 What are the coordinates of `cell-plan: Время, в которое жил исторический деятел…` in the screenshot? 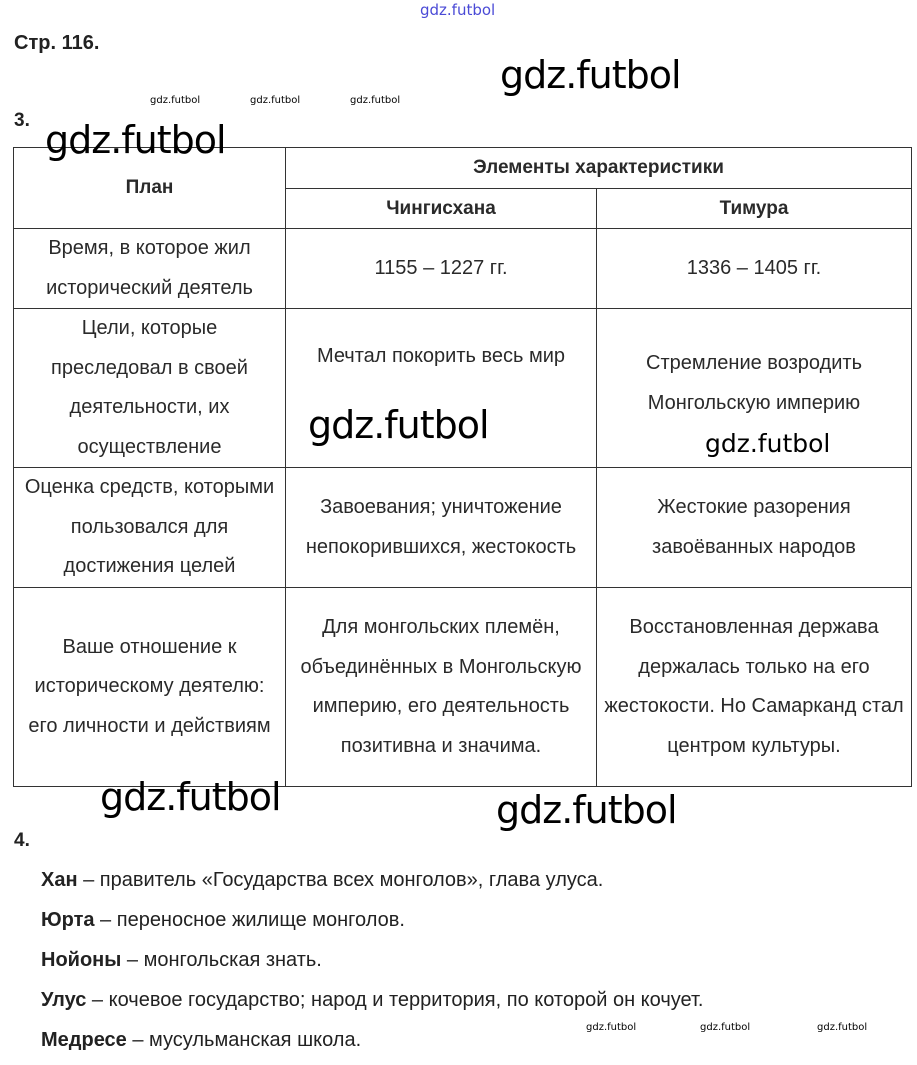 It's located at (149, 268).